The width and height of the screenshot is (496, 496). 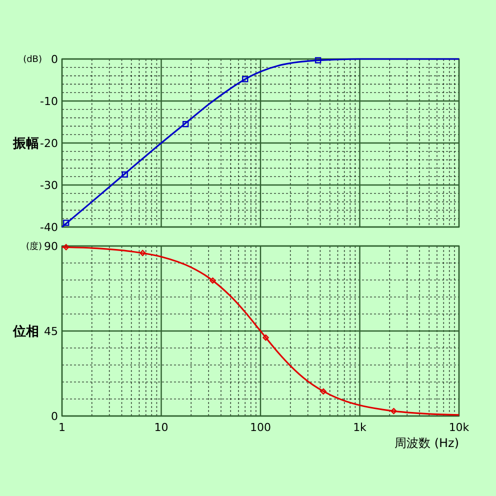 I want to click on x-tick-label: 100, so click(x=260, y=427).